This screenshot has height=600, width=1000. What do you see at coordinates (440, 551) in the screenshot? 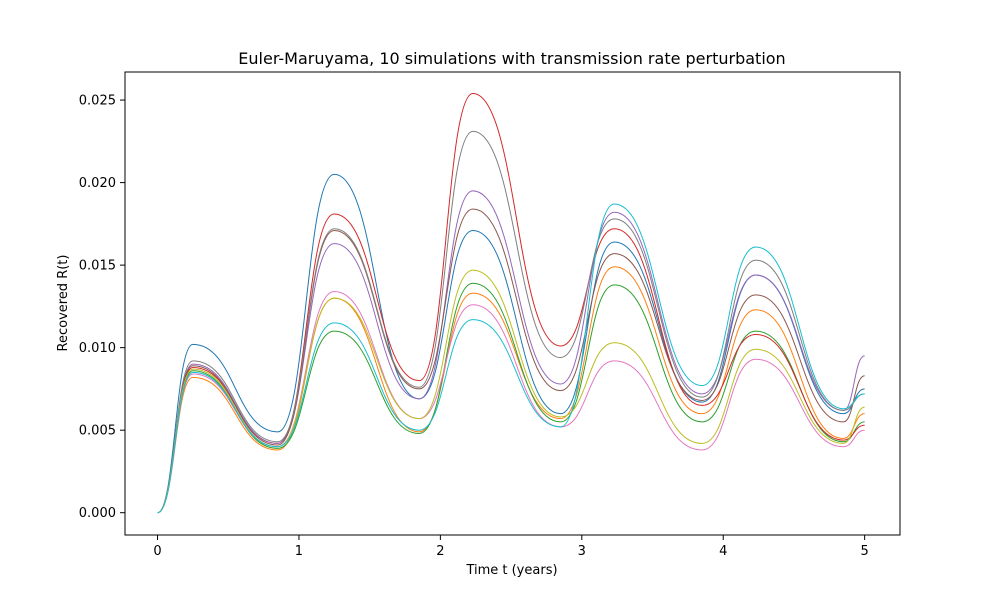
I see `x-tick-label: 2` at bounding box center [440, 551].